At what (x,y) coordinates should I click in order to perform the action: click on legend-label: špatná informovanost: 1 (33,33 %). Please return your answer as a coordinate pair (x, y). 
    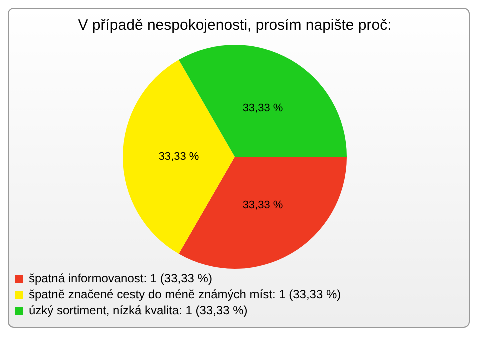
    Looking at the image, I should click on (120, 278).